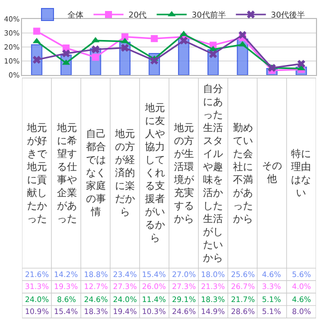 This screenshot has height=320, width=320. I want to click on category-label: 自分にあった生活スタイルや趣味を活かした生活がしたいから, so click(213, 174).